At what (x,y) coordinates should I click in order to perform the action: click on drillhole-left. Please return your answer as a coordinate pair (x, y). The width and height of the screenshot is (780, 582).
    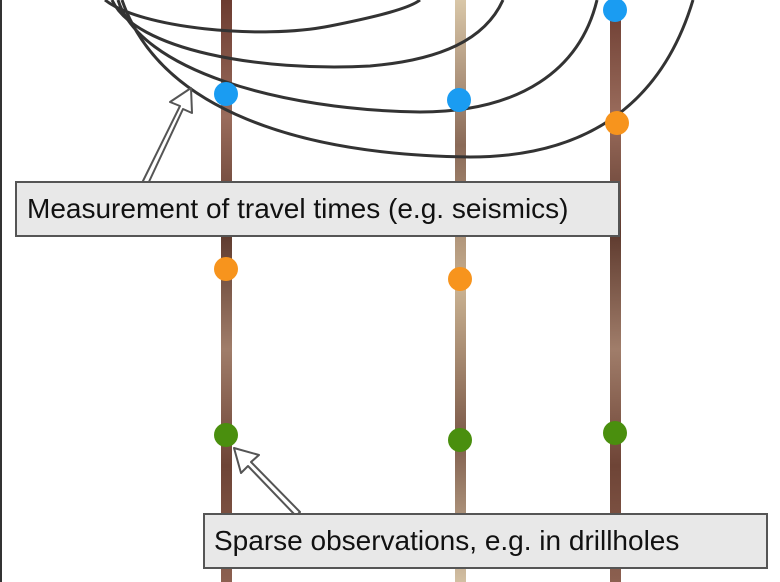
    Looking at the image, I should click on (226, 291).